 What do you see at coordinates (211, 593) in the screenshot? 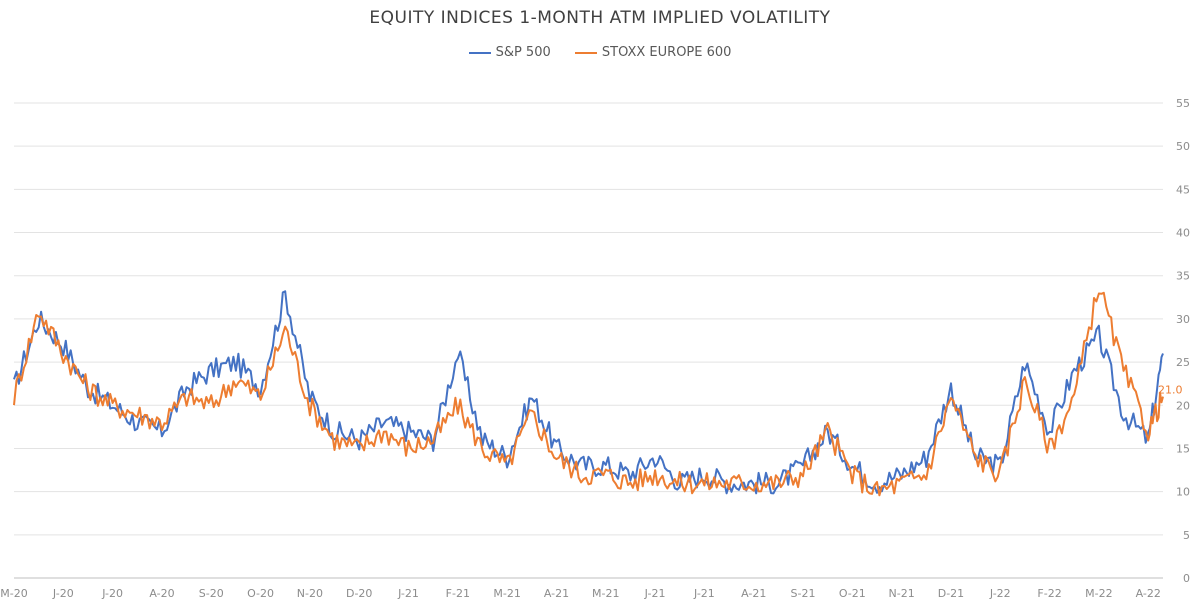
I see `x-tick-label: S-20` at bounding box center [211, 593].